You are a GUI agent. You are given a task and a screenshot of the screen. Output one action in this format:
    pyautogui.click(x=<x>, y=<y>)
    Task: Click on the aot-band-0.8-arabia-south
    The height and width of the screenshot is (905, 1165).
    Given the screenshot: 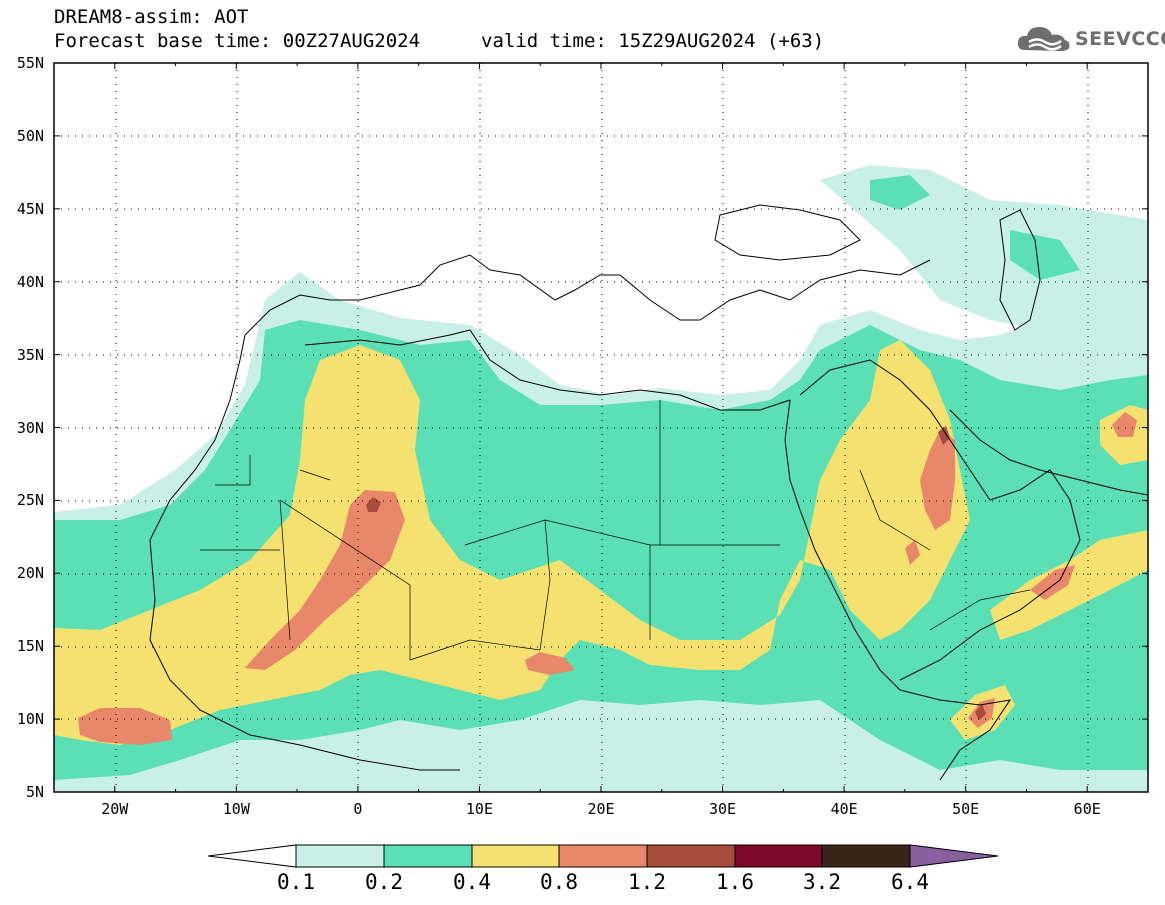 What is the action you would take?
    pyautogui.click(x=912, y=552)
    